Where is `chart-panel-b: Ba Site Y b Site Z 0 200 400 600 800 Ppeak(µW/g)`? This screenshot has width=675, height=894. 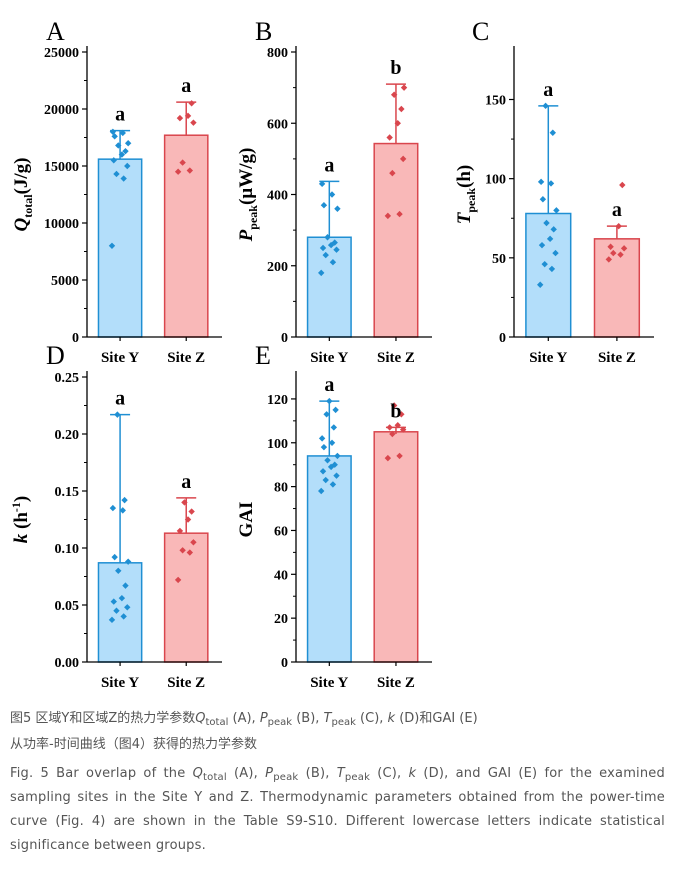 chart-panel-b: Ba Site Y b Site Z 0 200 400 600 800 Ppeak(µW/g) is located at coordinates (334, 191).